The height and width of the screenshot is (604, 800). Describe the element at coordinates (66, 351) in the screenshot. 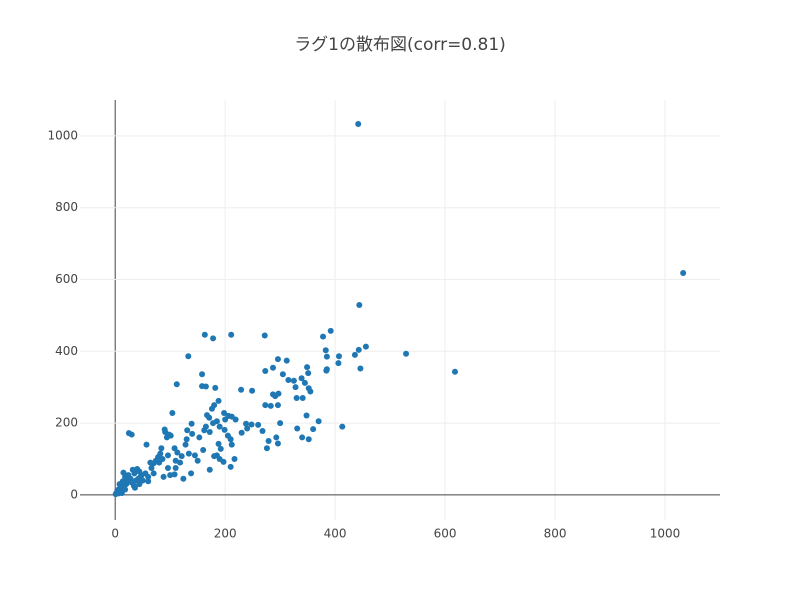

I see `y-tick-label: 400` at that location.